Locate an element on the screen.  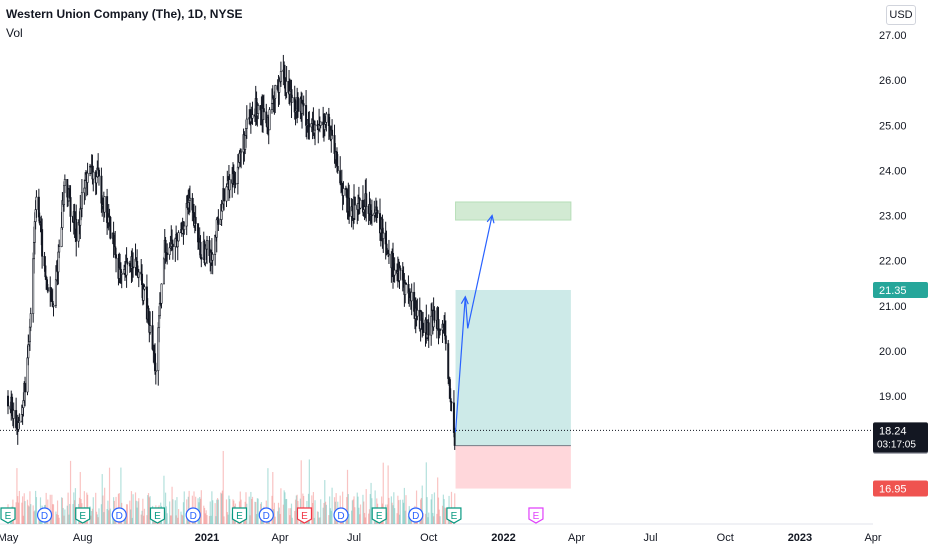
price-tick-label: 26.00 is located at coordinates (893, 81).